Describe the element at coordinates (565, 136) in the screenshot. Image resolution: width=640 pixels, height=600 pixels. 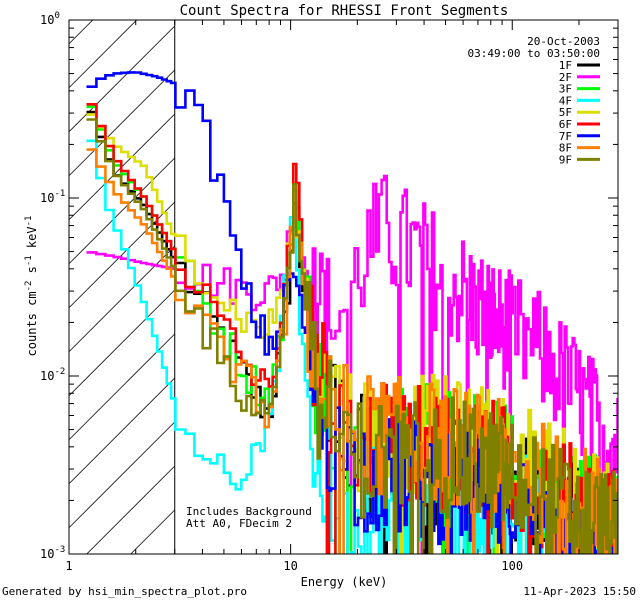
I see `legend-label-7F: 7F` at that location.